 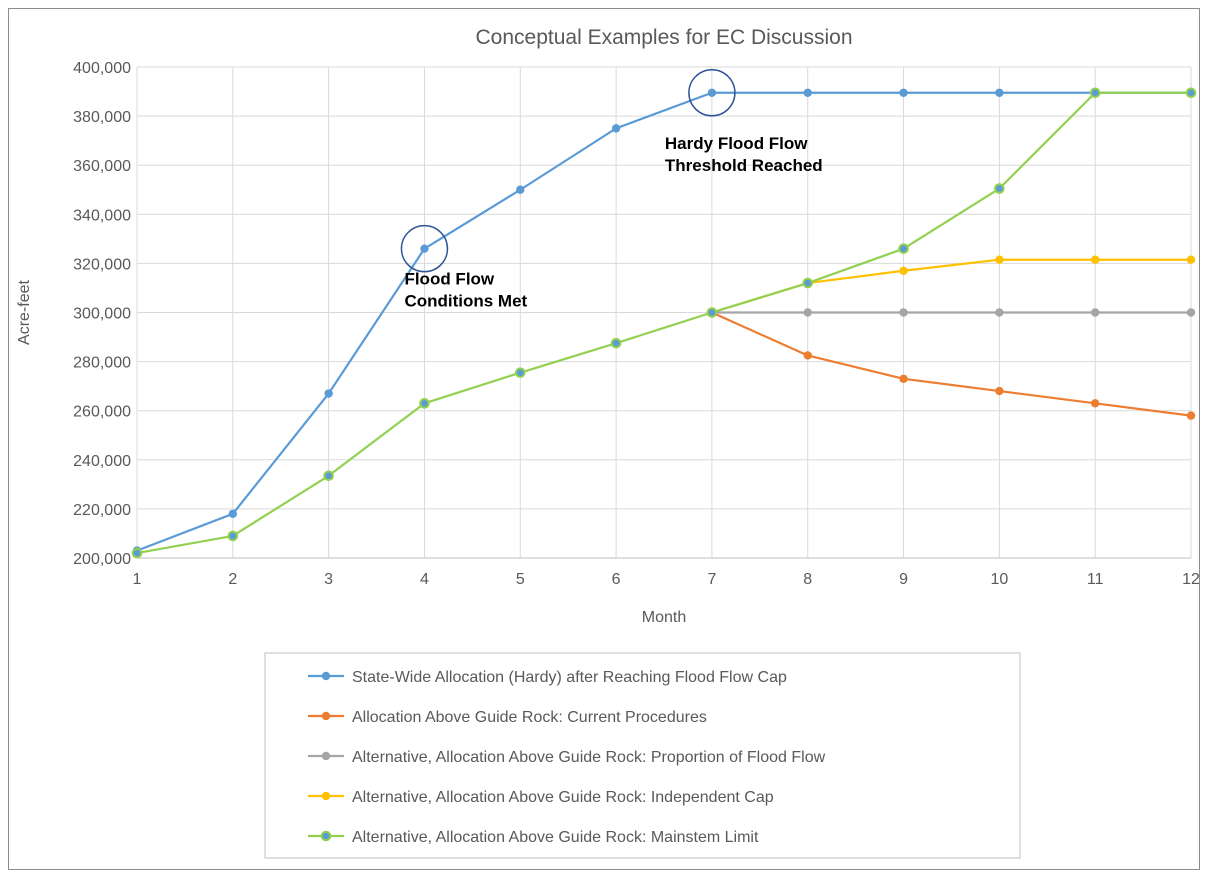 I want to click on y-tick-label: 380,000, so click(x=102, y=117).